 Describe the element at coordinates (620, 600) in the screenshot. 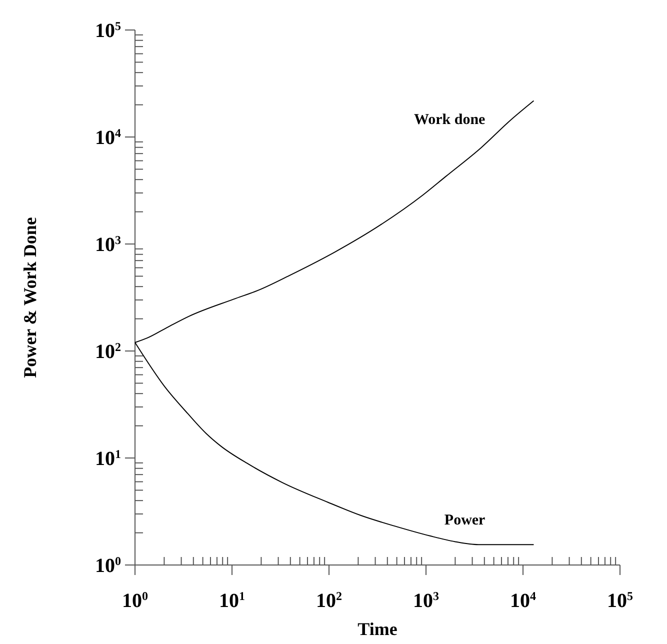

I see `x-tick-label: 10$^{5}$` at that location.